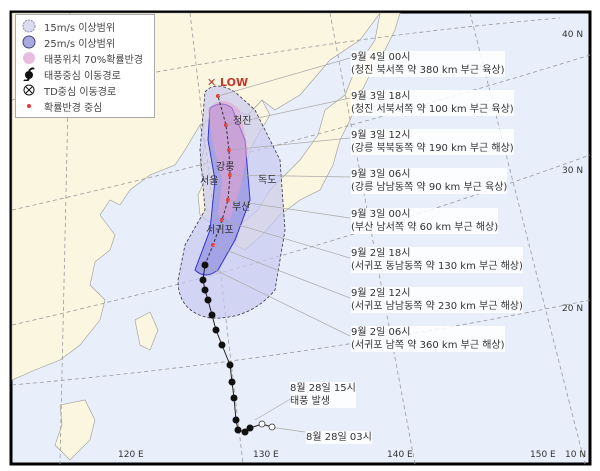 Image resolution: width=600 pixels, height=471 pixels. I want to click on dark-circle-icon, so click(29, 42).